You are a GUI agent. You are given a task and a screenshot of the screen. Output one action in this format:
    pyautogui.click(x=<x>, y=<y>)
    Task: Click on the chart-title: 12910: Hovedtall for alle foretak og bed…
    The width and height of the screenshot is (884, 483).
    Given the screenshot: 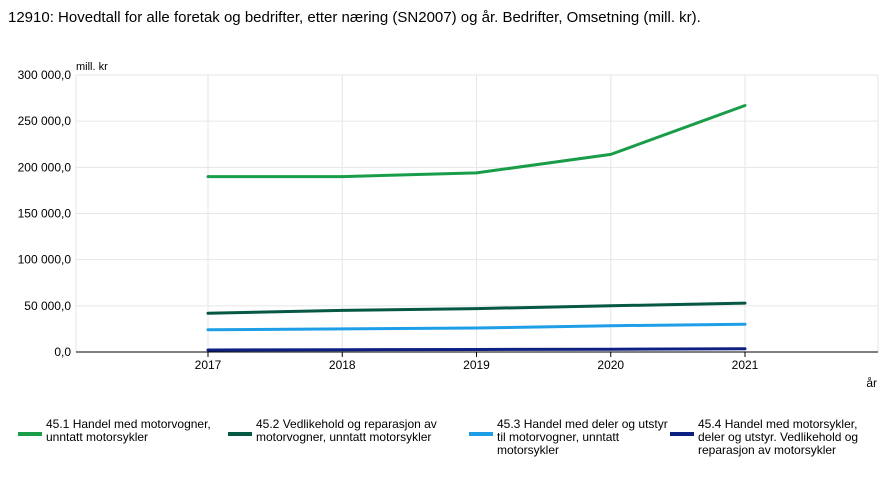 What is the action you would take?
    pyautogui.click(x=354, y=17)
    